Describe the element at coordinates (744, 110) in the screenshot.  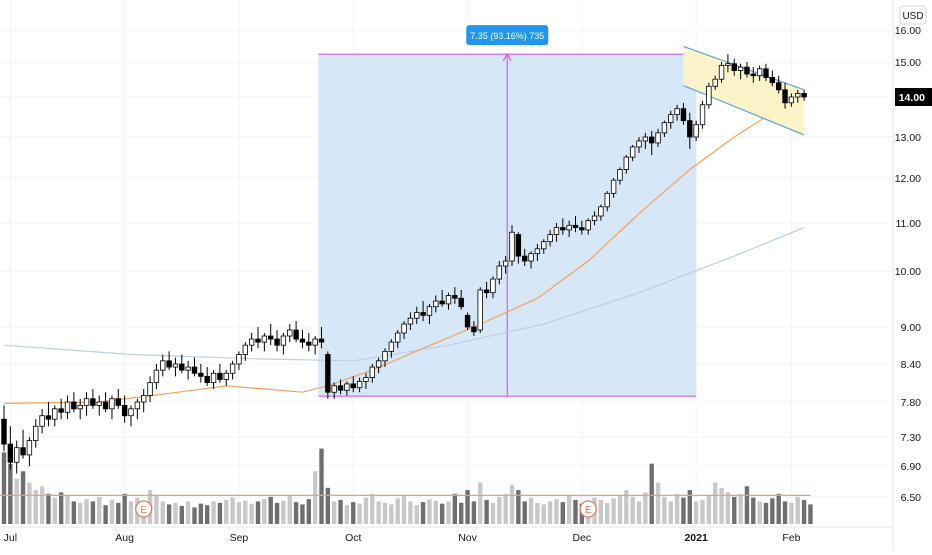
I see `channel-lower-line` at that location.